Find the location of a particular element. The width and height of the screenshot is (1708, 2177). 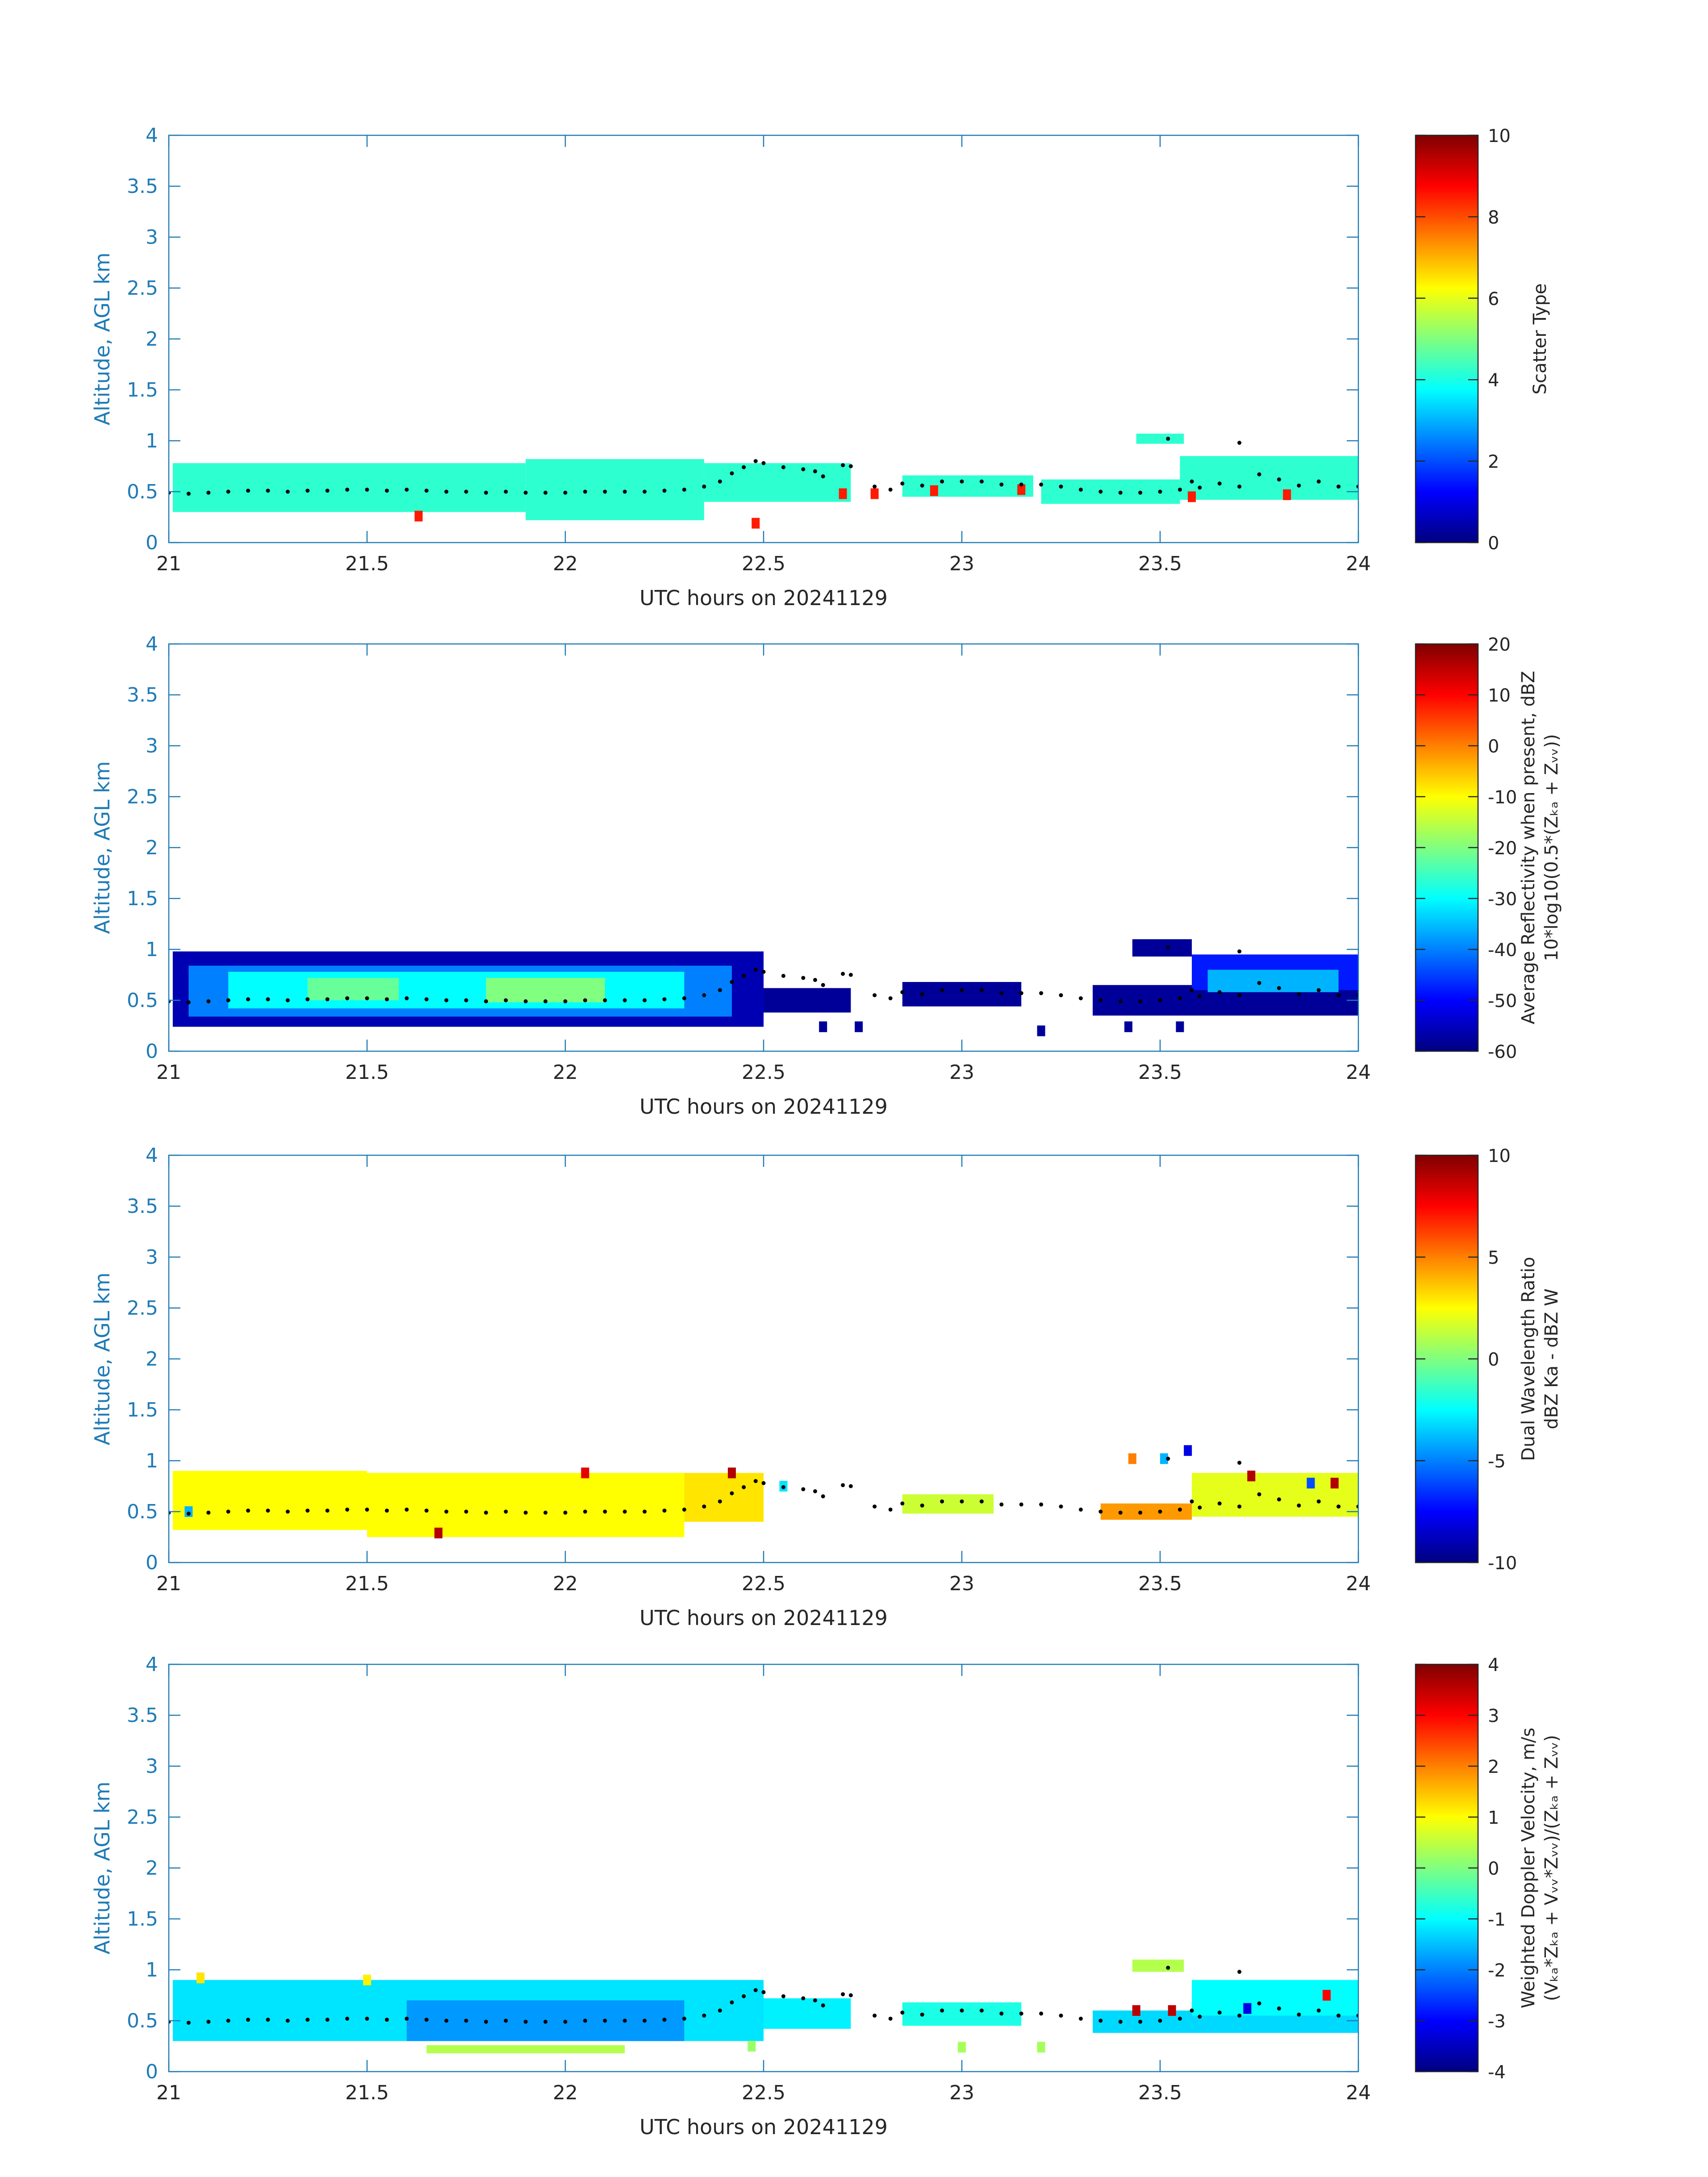

colorbar-tick-label: 3 is located at coordinates (1493, 1716).